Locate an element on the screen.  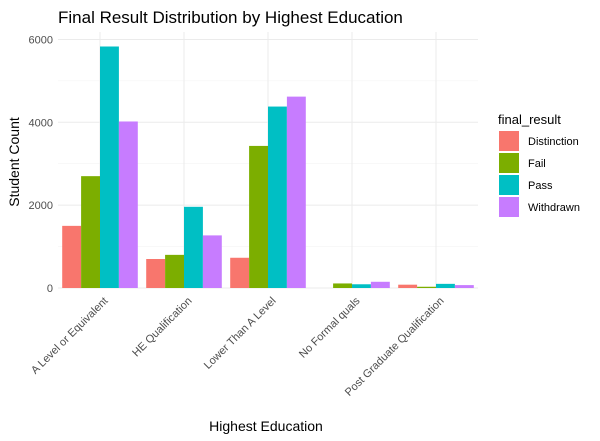
y-axis-title: Student Count is located at coordinates (14, 162).